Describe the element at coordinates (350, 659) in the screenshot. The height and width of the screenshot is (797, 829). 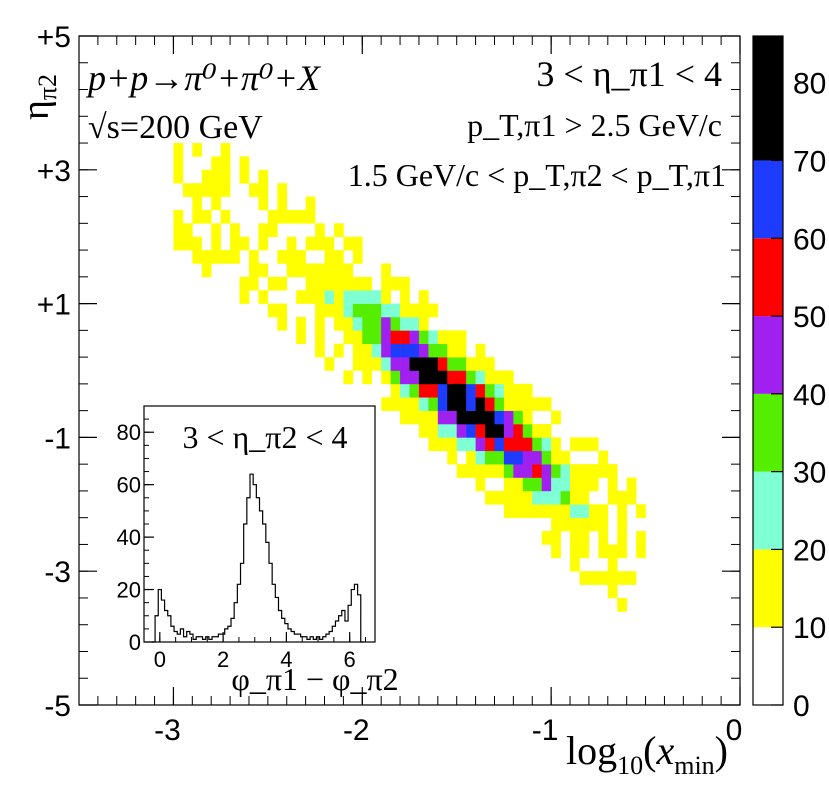
I see `inset-x-tick-label: 6` at that location.